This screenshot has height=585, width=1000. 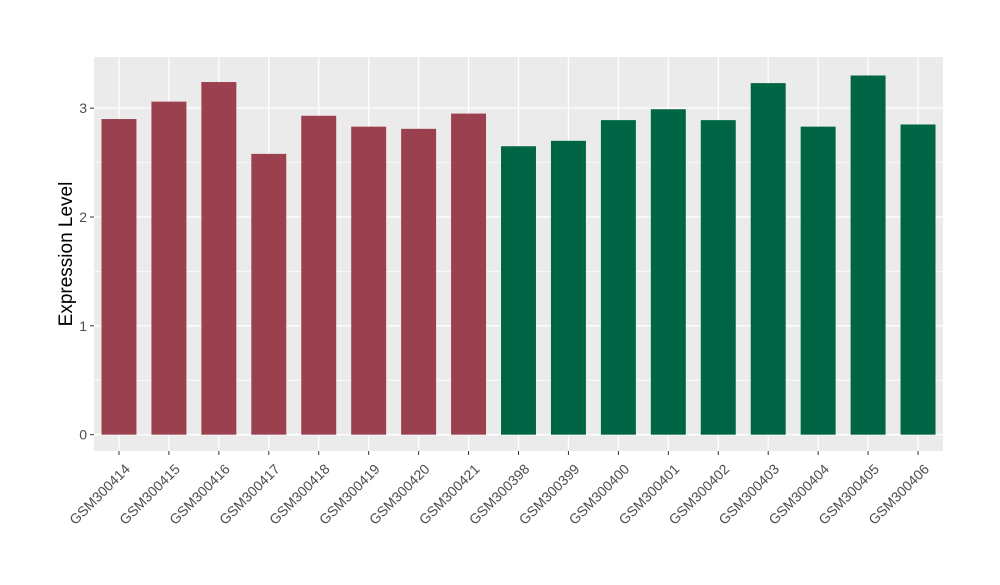 What do you see at coordinates (269, 294) in the screenshot?
I see `bar-GSM300417` at bounding box center [269, 294].